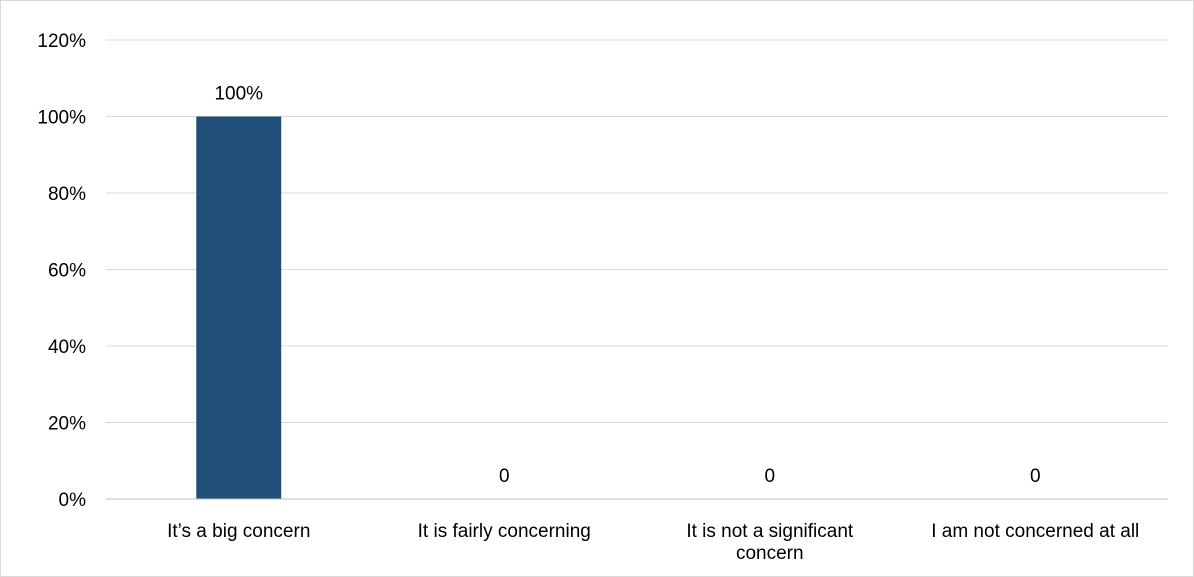 This screenshot has width=1194, height=577. I want to click on y-tick-label: 20%, so click(67, 424).